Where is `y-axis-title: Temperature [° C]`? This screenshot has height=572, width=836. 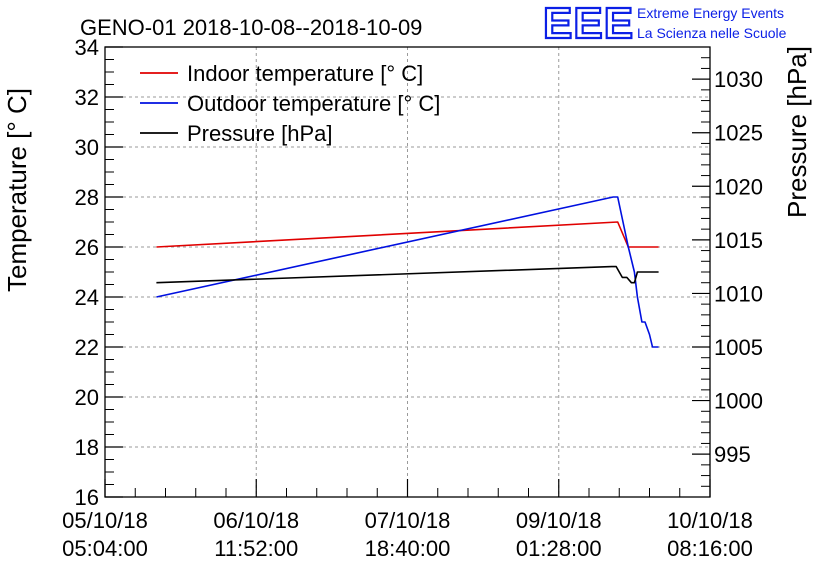 y-axis-title: Temperature [° C] is located at coordinates (17, 190).